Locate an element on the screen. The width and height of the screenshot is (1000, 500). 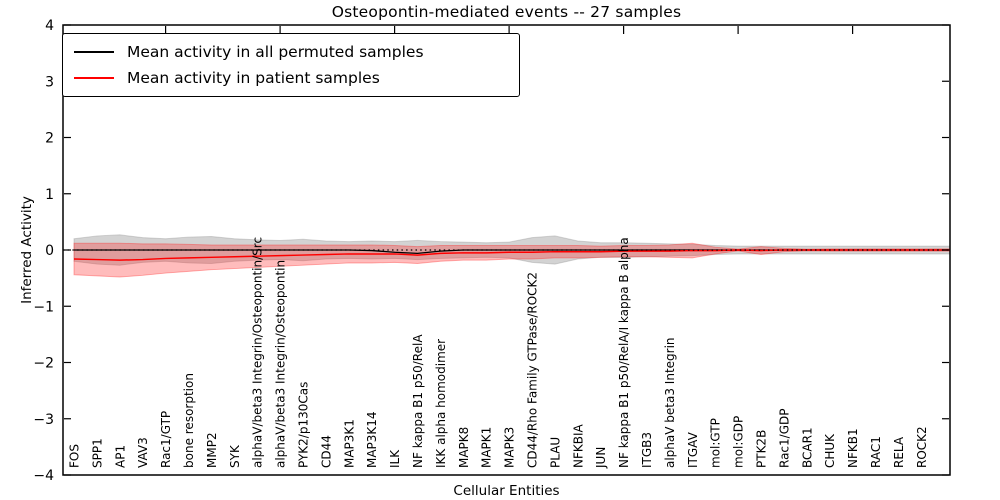
x-tick-label: MAP3K14 is located at coordinates (372, 439).